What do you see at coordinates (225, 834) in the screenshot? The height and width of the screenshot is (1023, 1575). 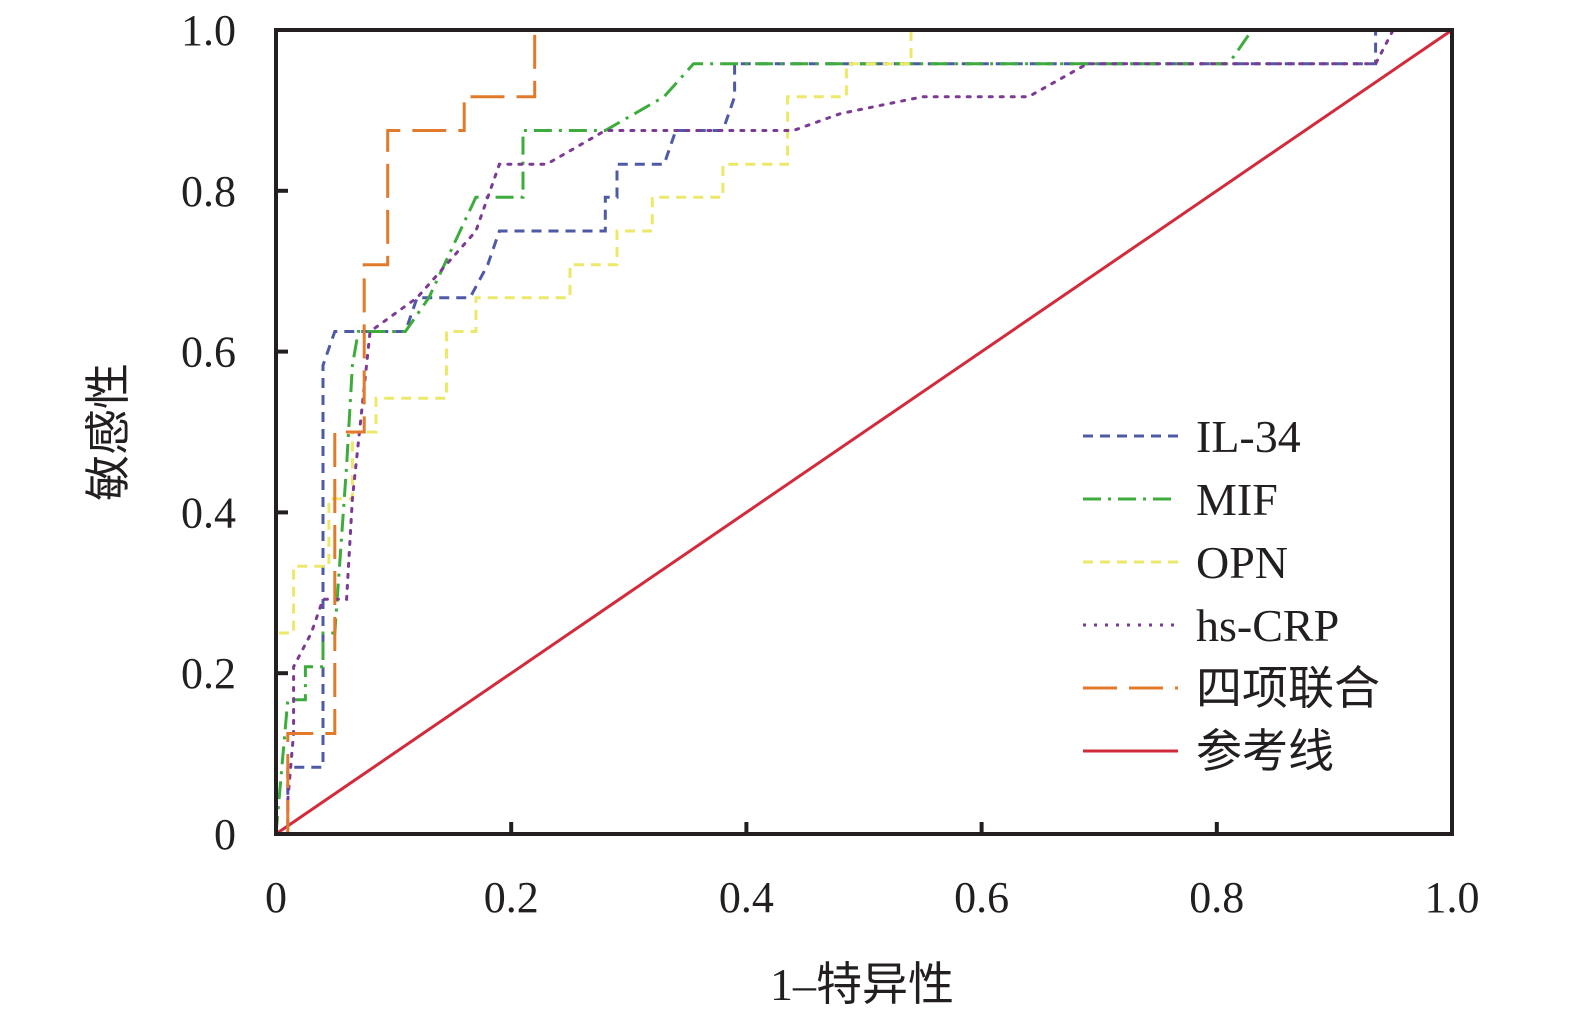 I see `y-tick-label: 0` at bounding box center [225, 834].